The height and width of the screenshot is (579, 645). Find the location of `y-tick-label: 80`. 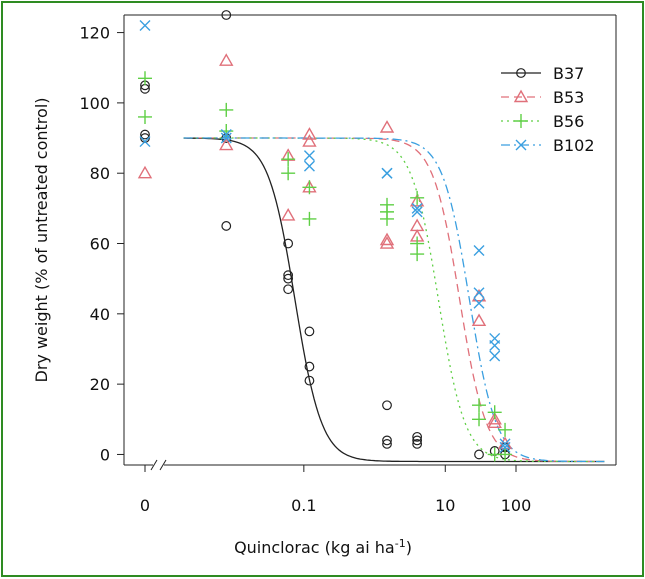

y-tick-label: 80 is located at coordinates (100, 173).